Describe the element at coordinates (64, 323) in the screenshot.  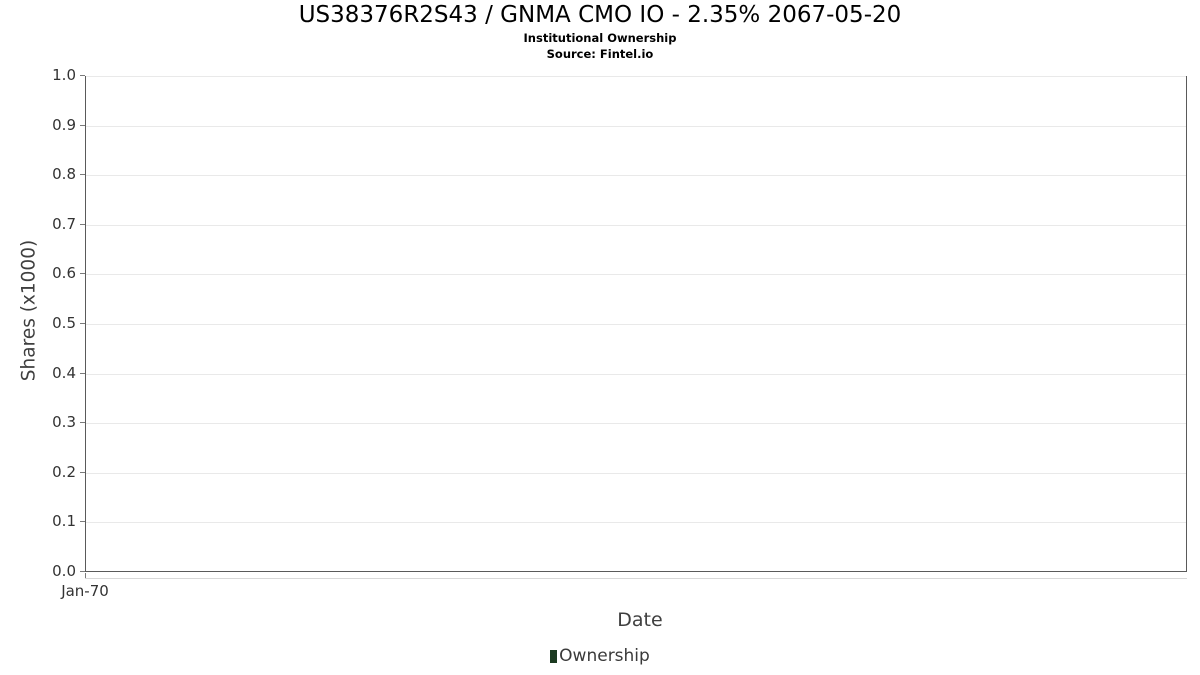
I see `y-tick-label: 0.5` at that location.